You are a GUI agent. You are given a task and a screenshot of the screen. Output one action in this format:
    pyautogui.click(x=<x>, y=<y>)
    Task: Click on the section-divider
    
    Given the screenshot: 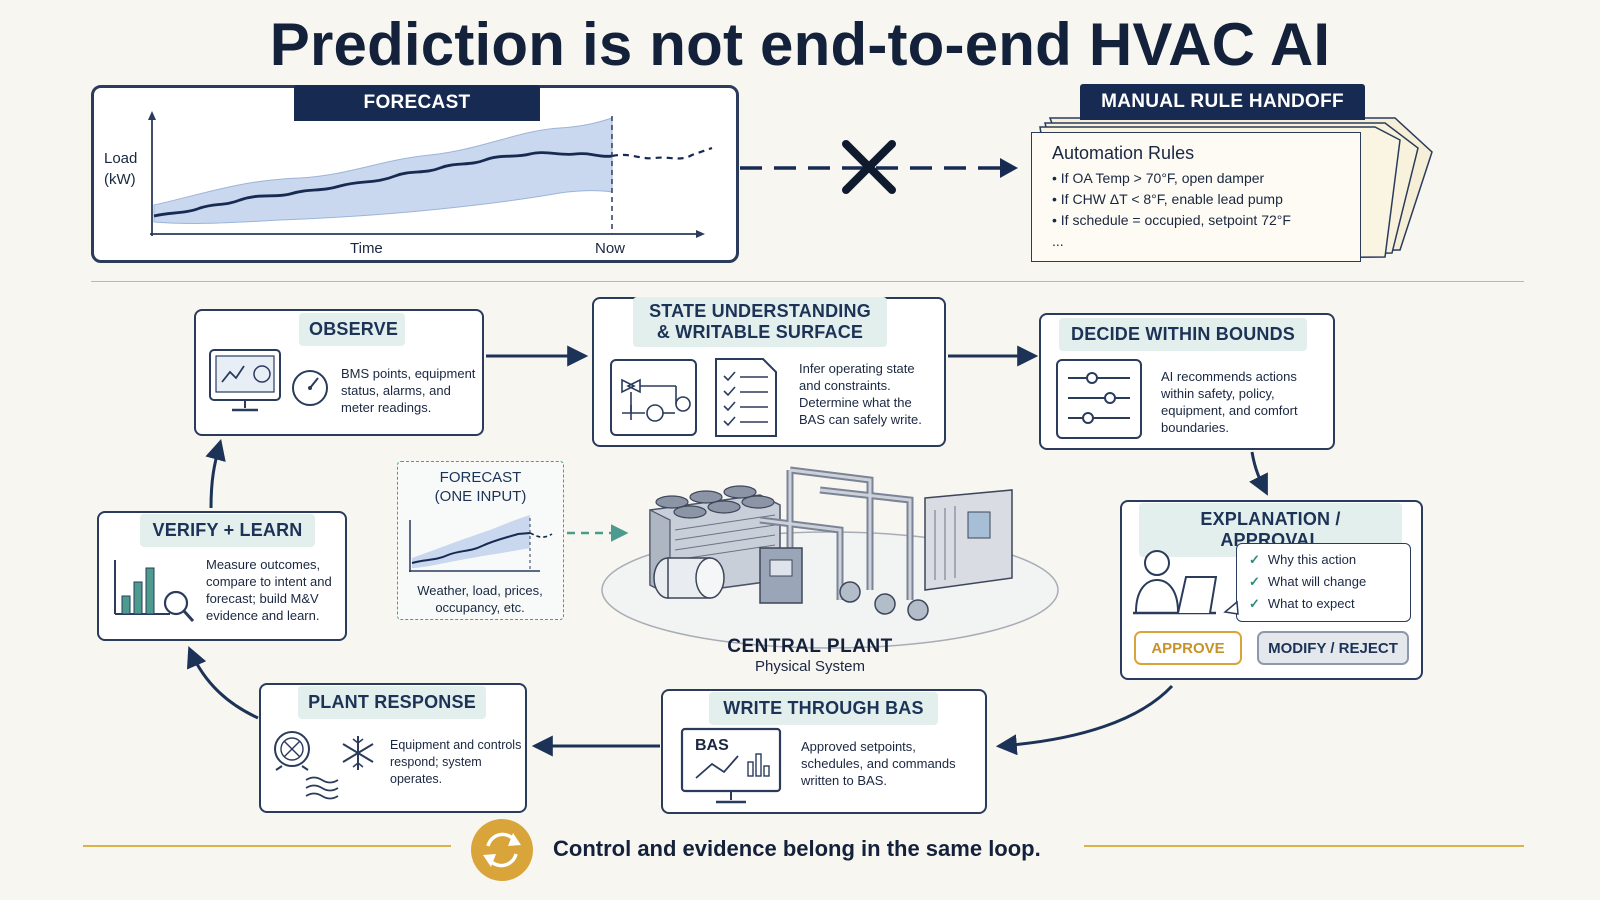 What is the action you would take?
    pyautogui.click(x=807, y=281)
    